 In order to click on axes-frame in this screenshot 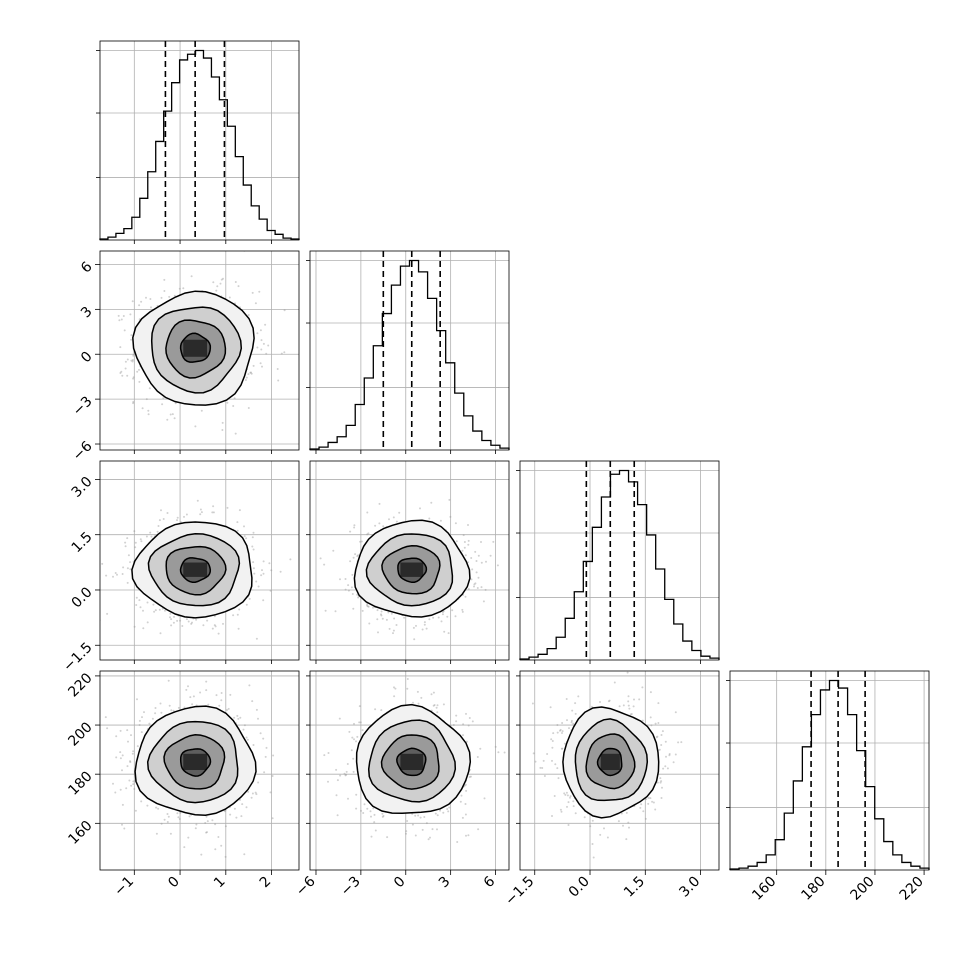, I will do `click(199, 560)`.